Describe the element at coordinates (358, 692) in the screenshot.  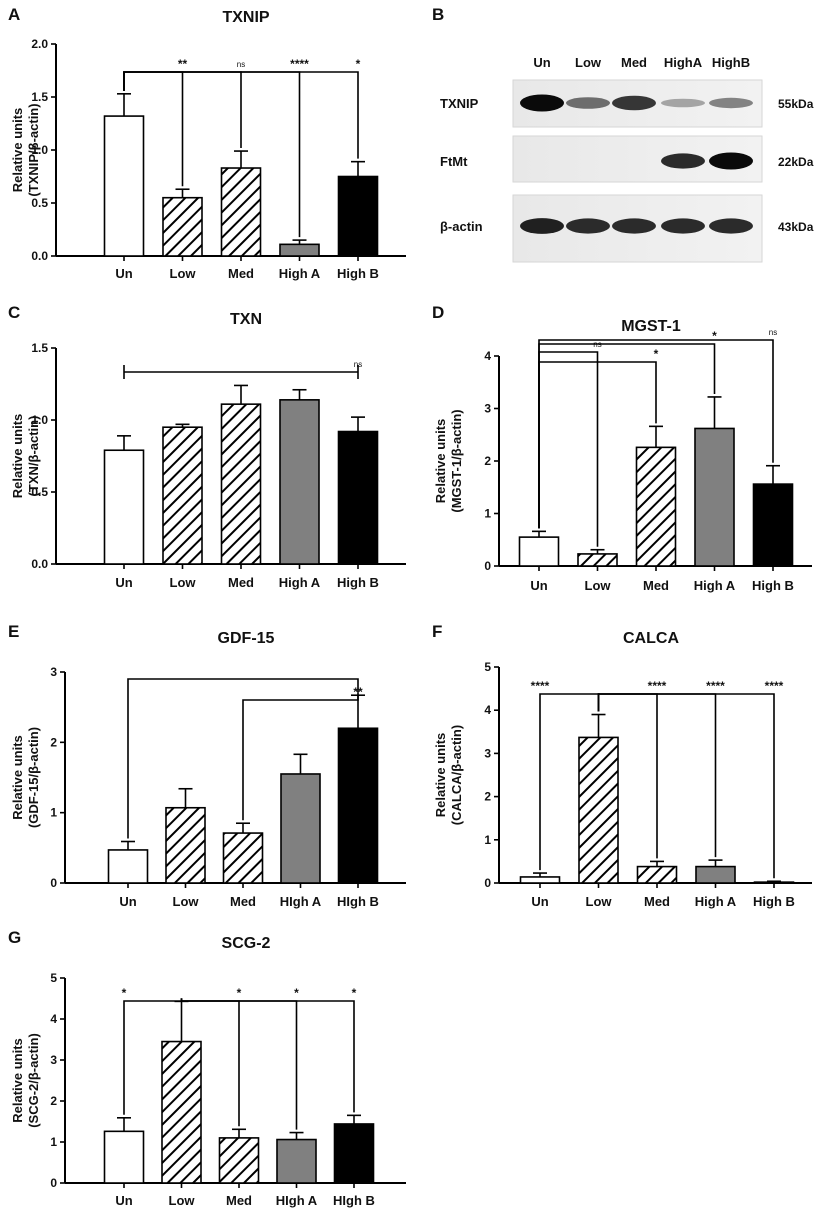
I see `significance-label: **` at that location.